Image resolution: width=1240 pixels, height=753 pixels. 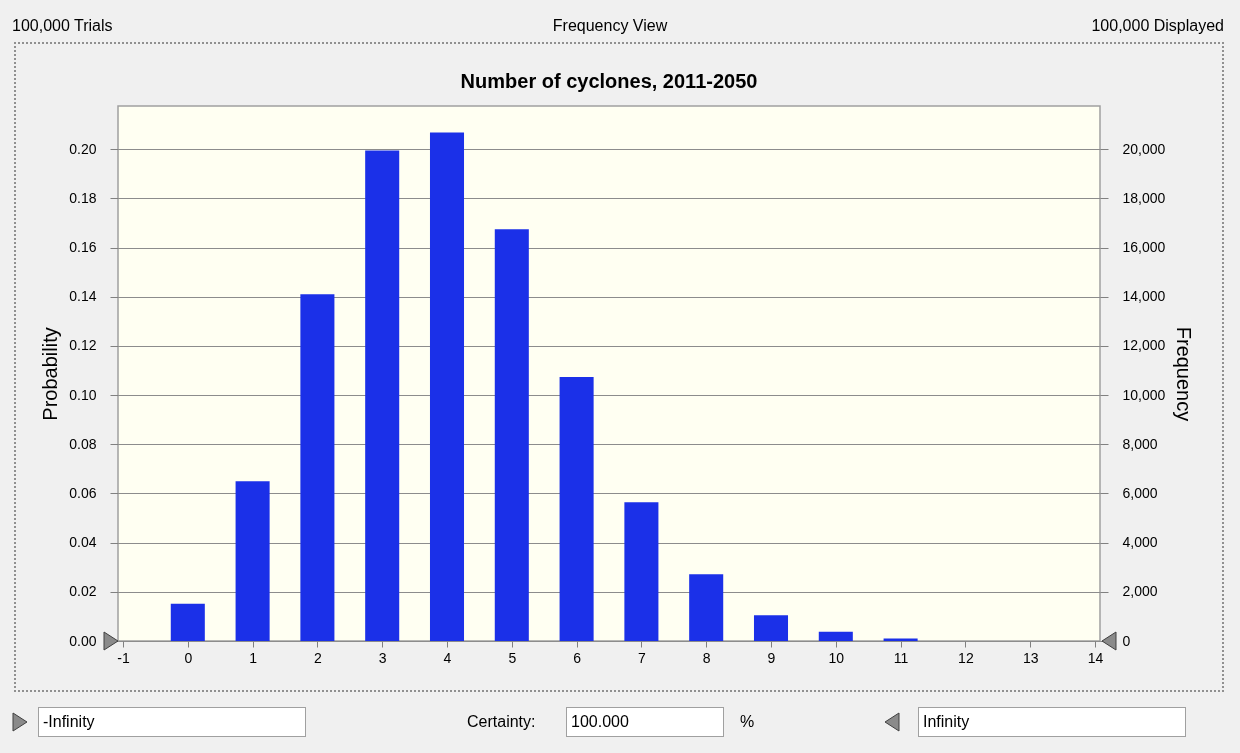 What do you see at coordinates (512, 657) in the screenshot?
I see `x-tick-label: 5` at bounding box center [512, 657].